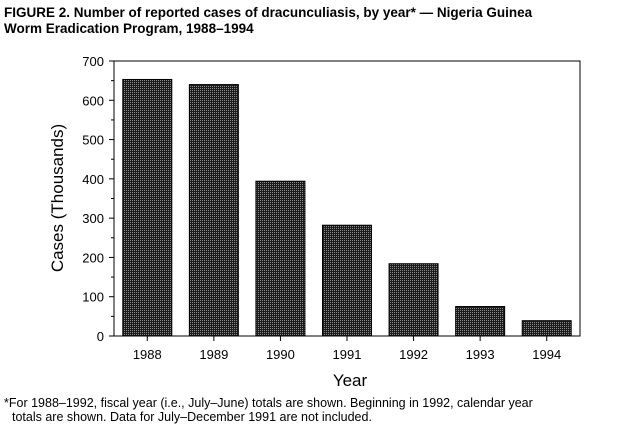 The width and height of the screenshot is (642, 438). I want to click on x-axis: 1988 1989 1990 1991 1992 1993 1994, so click(347, 349).